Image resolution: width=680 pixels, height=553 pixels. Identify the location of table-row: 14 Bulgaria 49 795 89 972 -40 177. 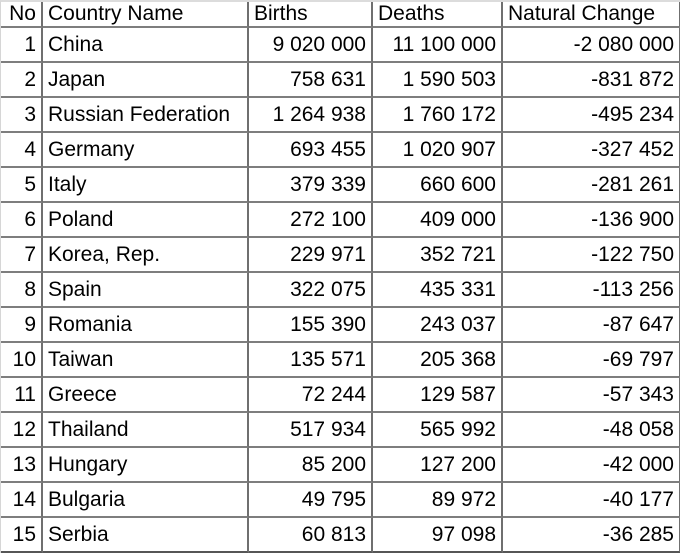
(340, 500).